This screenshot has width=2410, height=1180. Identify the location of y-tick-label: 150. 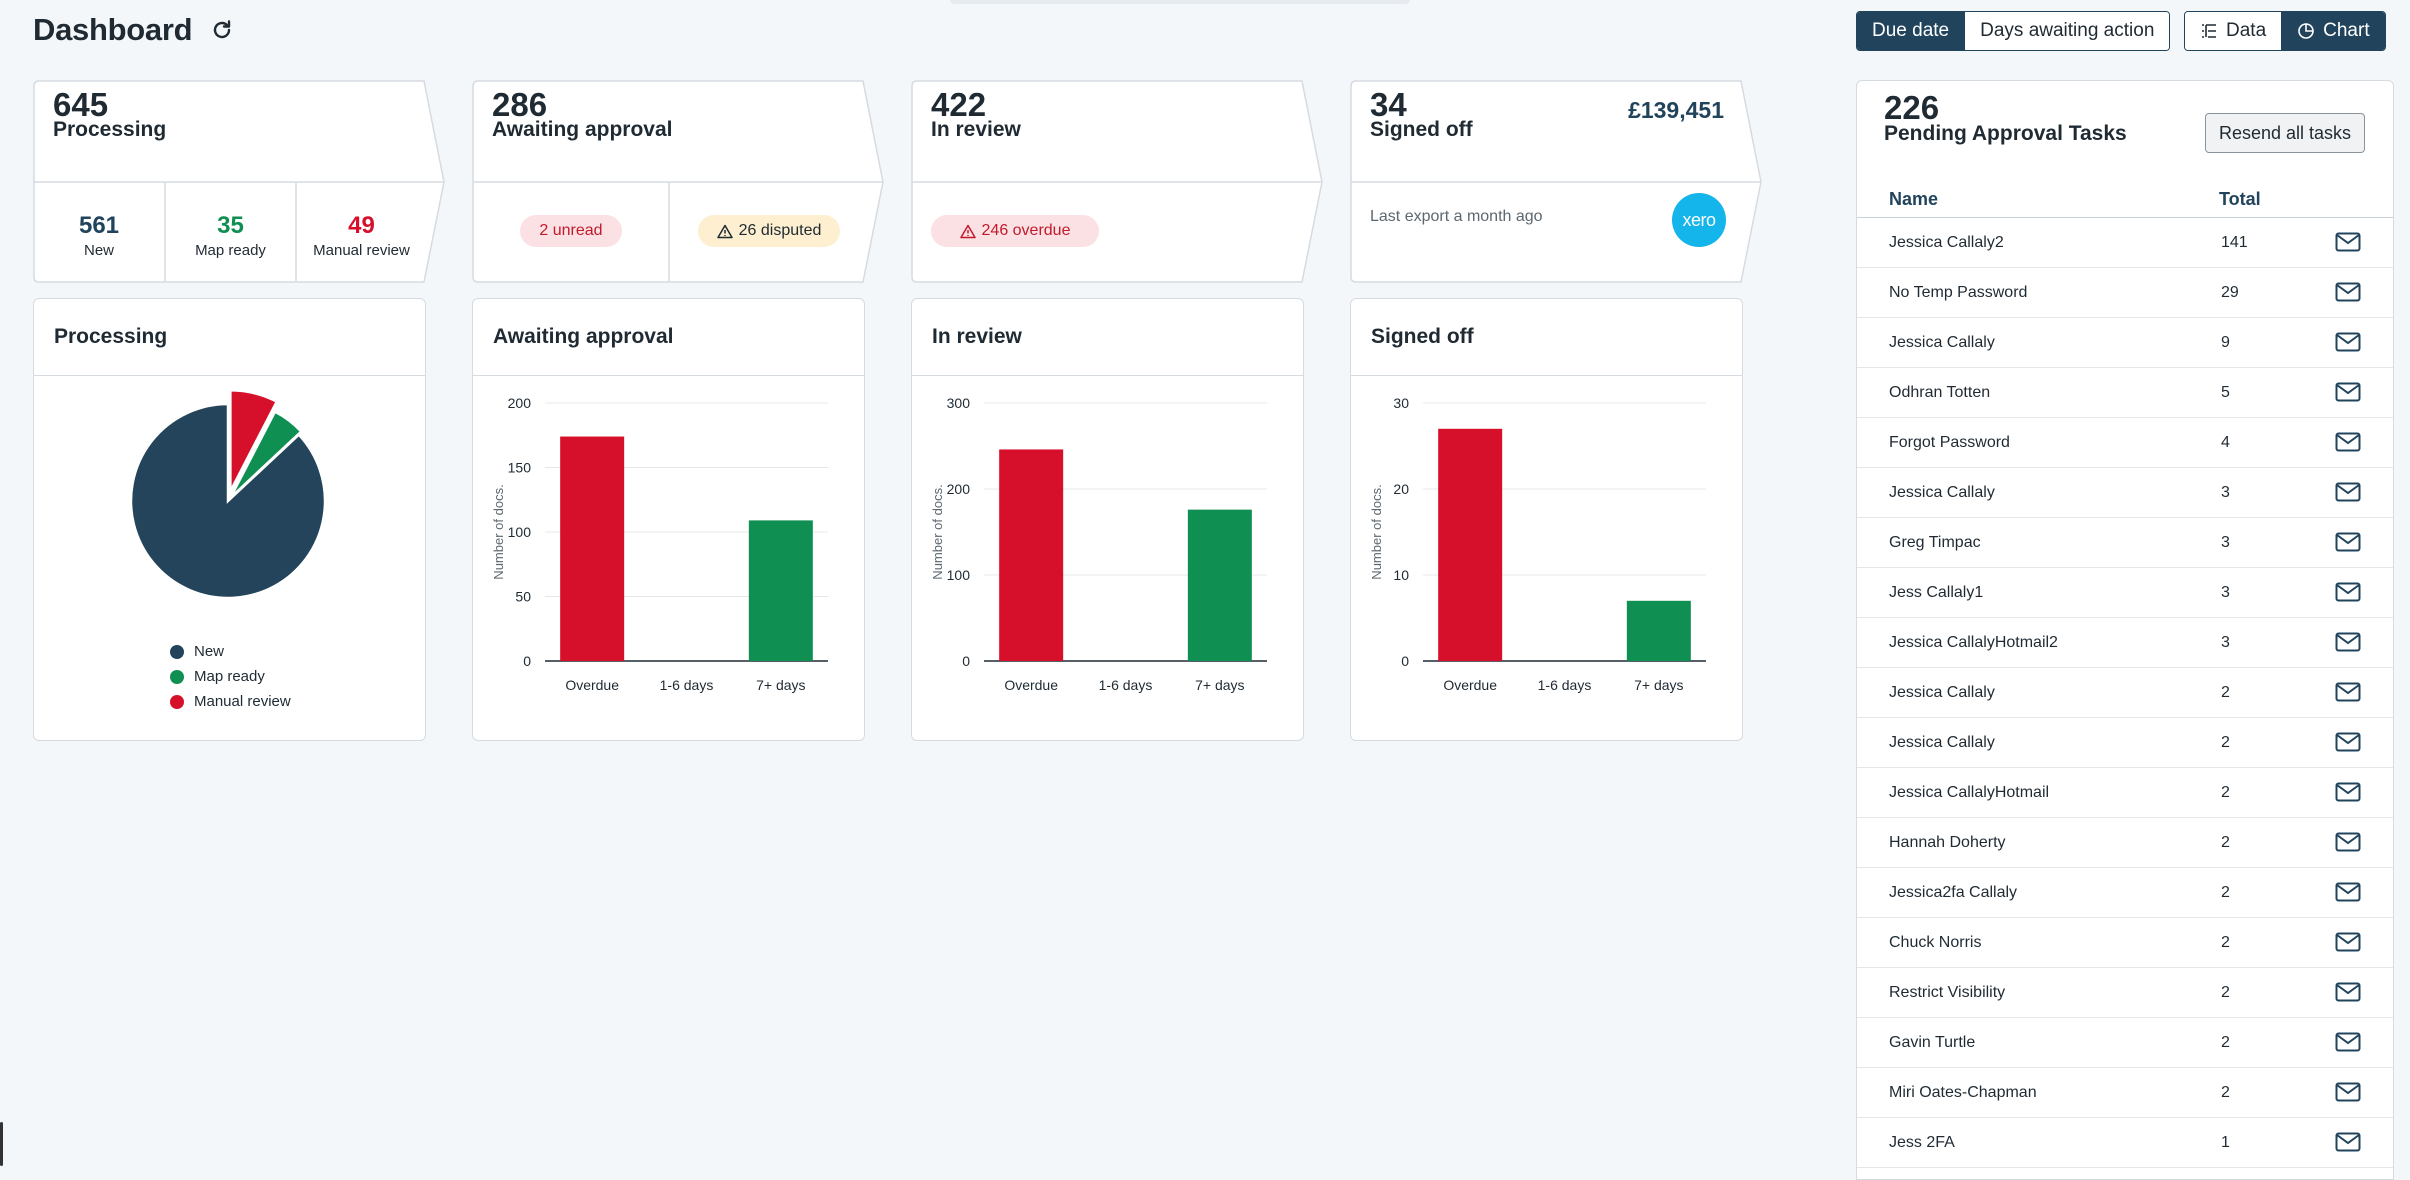
(520, 468).